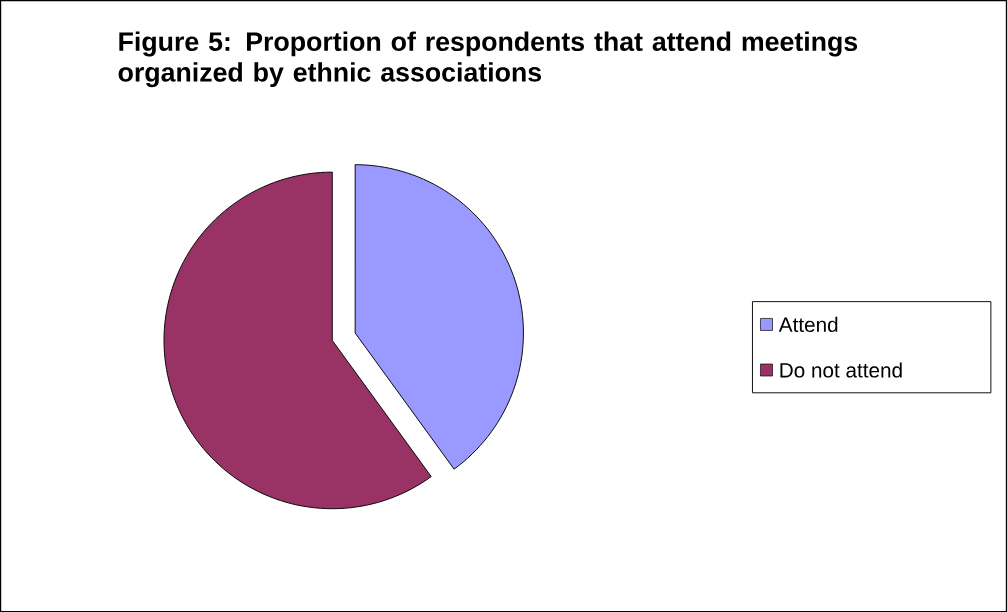 The width and height of the screenshot is (1007, 612). Describe the element at coordinates (488, 59) in the screenshot. I see `chart-title: Figure 5: Proportion of respondents that attend meetings organized by ethnic associations` at that location.